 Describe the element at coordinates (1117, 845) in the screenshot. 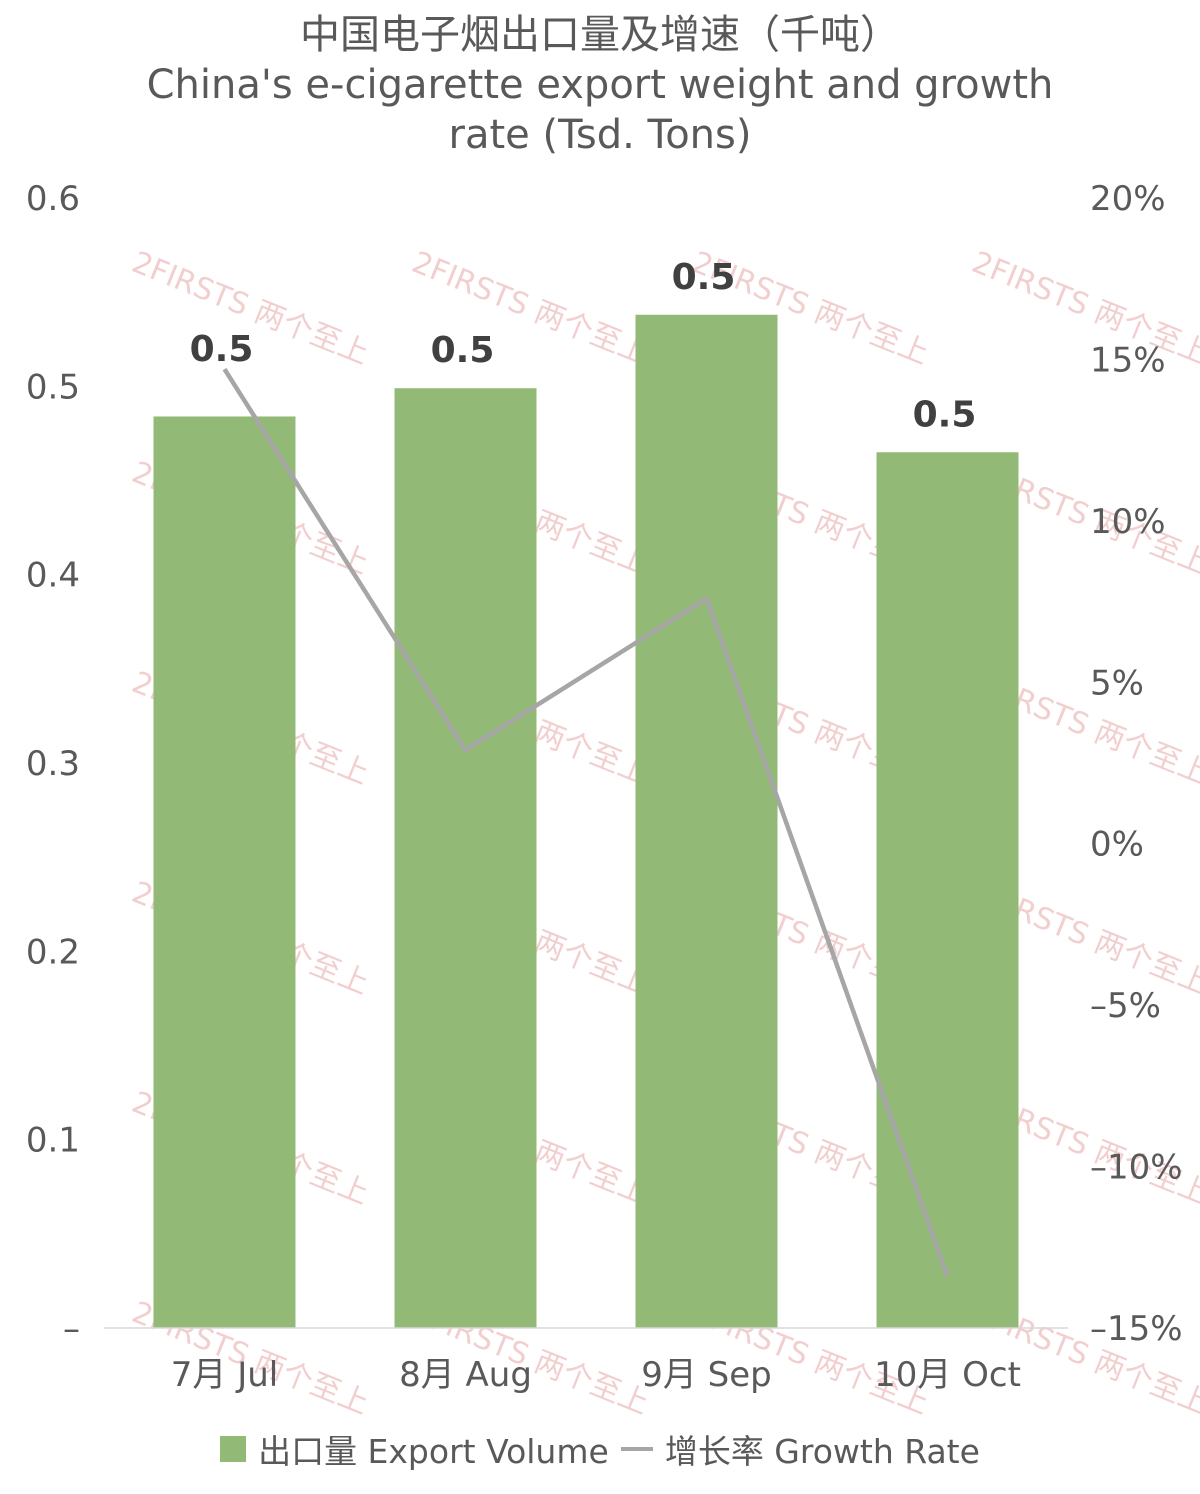

I see `right-axis-tick-label: 0%` at that location.